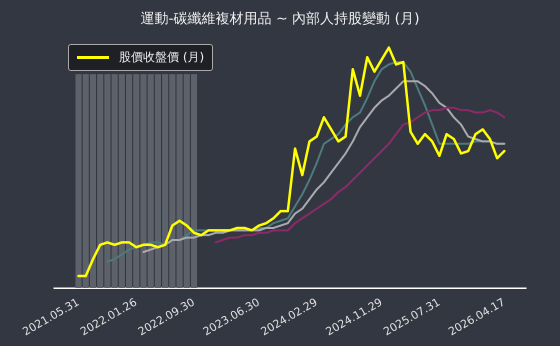 Image resolution: width=560 pixels, height=346 pixels. What do you see at coordinates (161, 57) in the screenshot?
I see `legend-label: 股價收盤價 (月)` at bounding box center [161, 57].